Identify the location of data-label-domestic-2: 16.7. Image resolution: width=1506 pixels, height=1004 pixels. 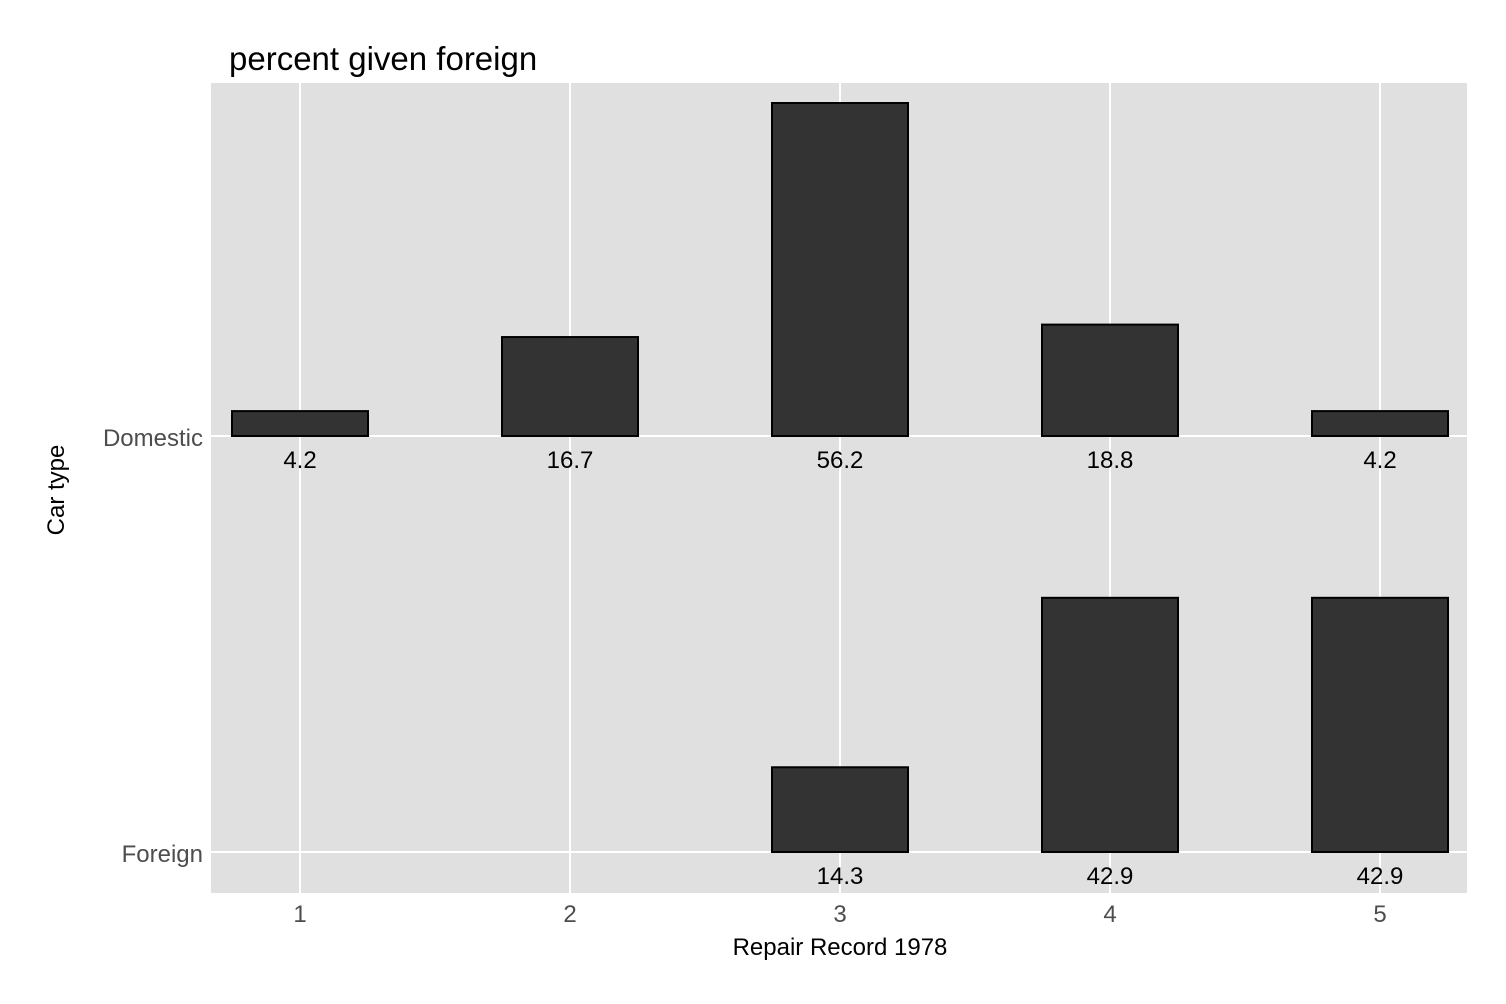
(570, 460).